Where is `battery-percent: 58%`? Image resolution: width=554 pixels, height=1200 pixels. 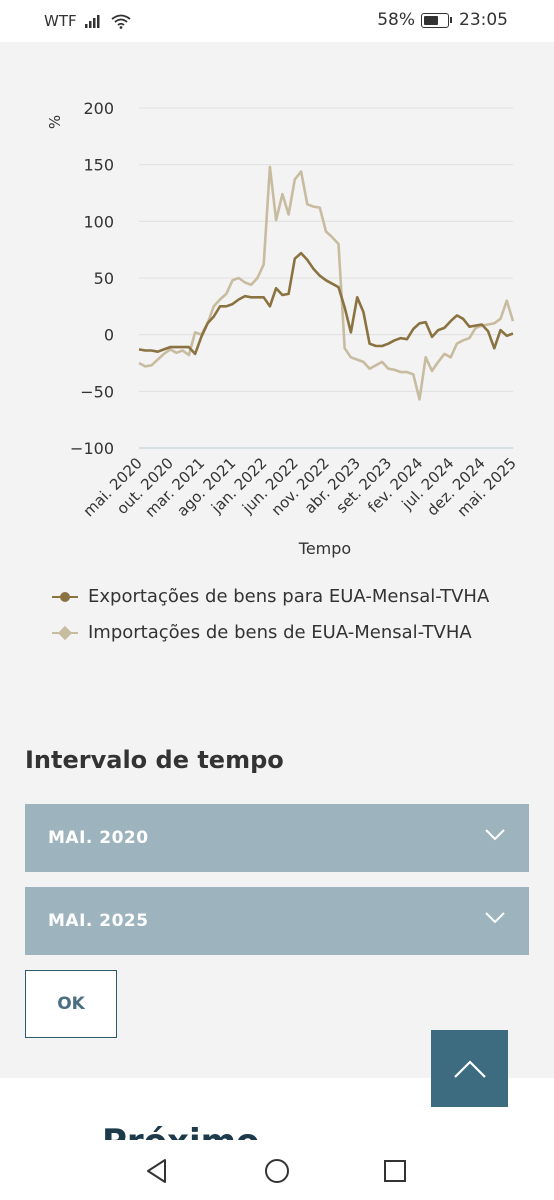
battery-percent: 58% is located at coordinates (396, 20).